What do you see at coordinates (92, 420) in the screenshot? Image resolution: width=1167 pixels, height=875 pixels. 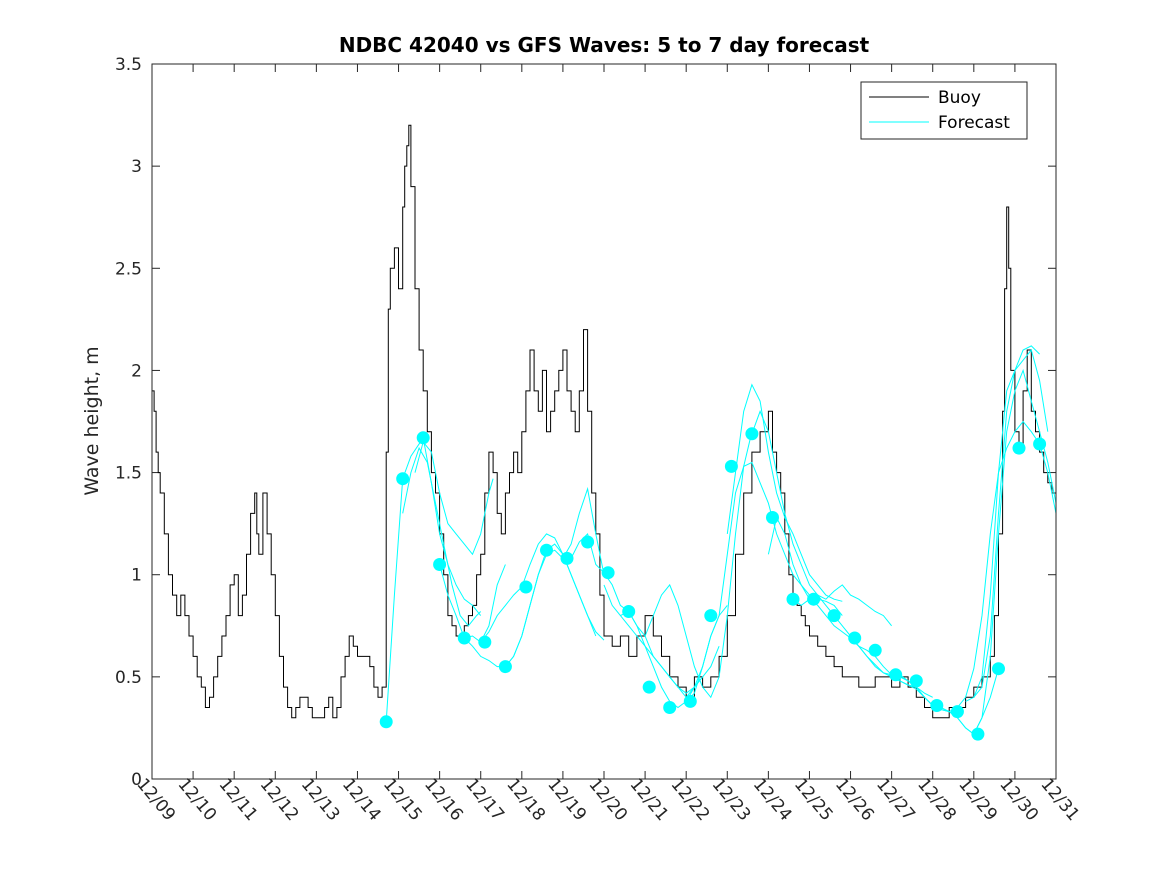 I see `y-axis-label: Wave height, m` at bounding box center [92, 420].